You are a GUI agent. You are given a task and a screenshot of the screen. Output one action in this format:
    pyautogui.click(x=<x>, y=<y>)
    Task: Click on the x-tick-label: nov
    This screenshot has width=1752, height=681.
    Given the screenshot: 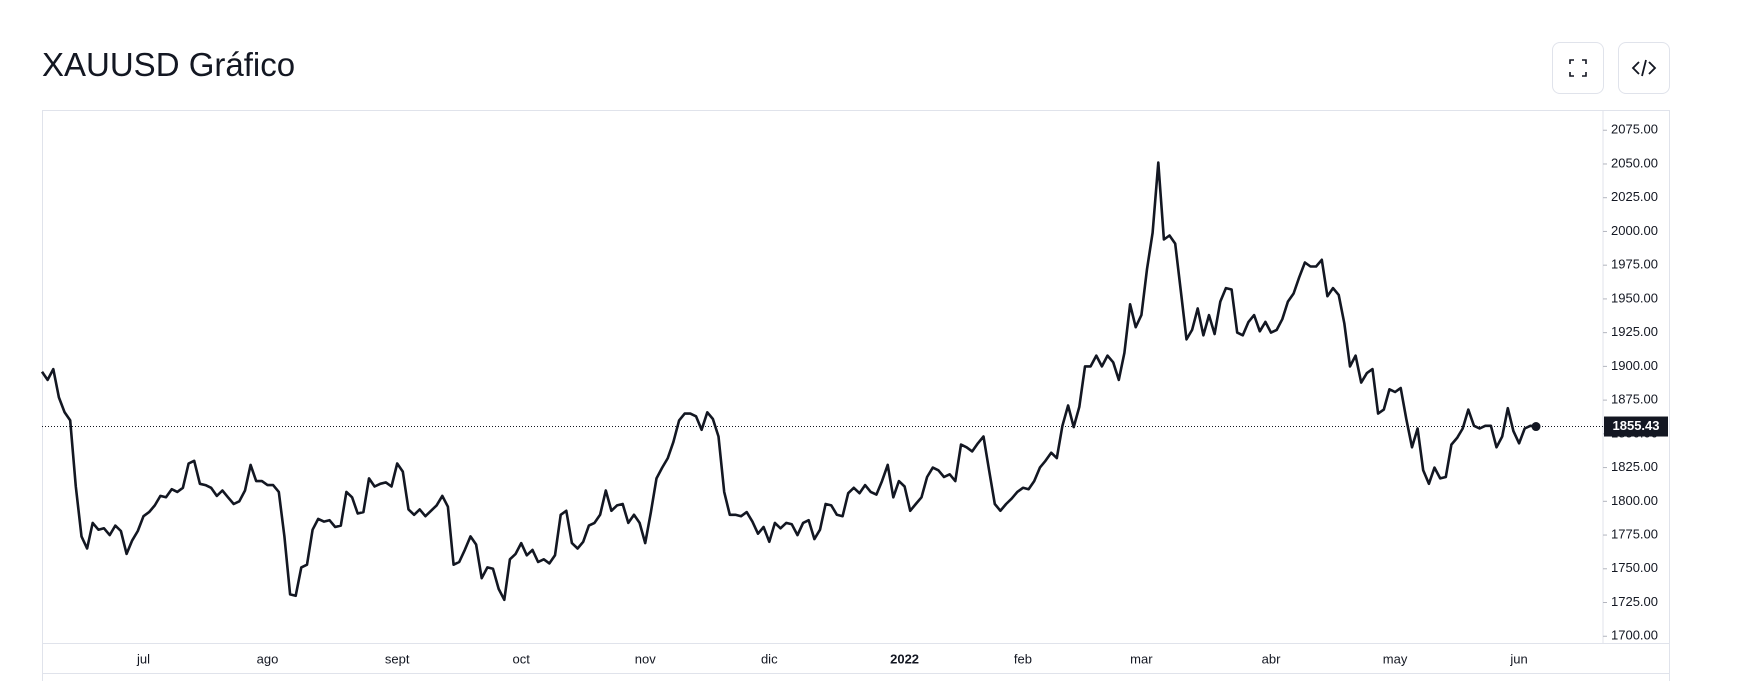 What is the action you would take?
    pyautogui.click(x=645, y=658)
    